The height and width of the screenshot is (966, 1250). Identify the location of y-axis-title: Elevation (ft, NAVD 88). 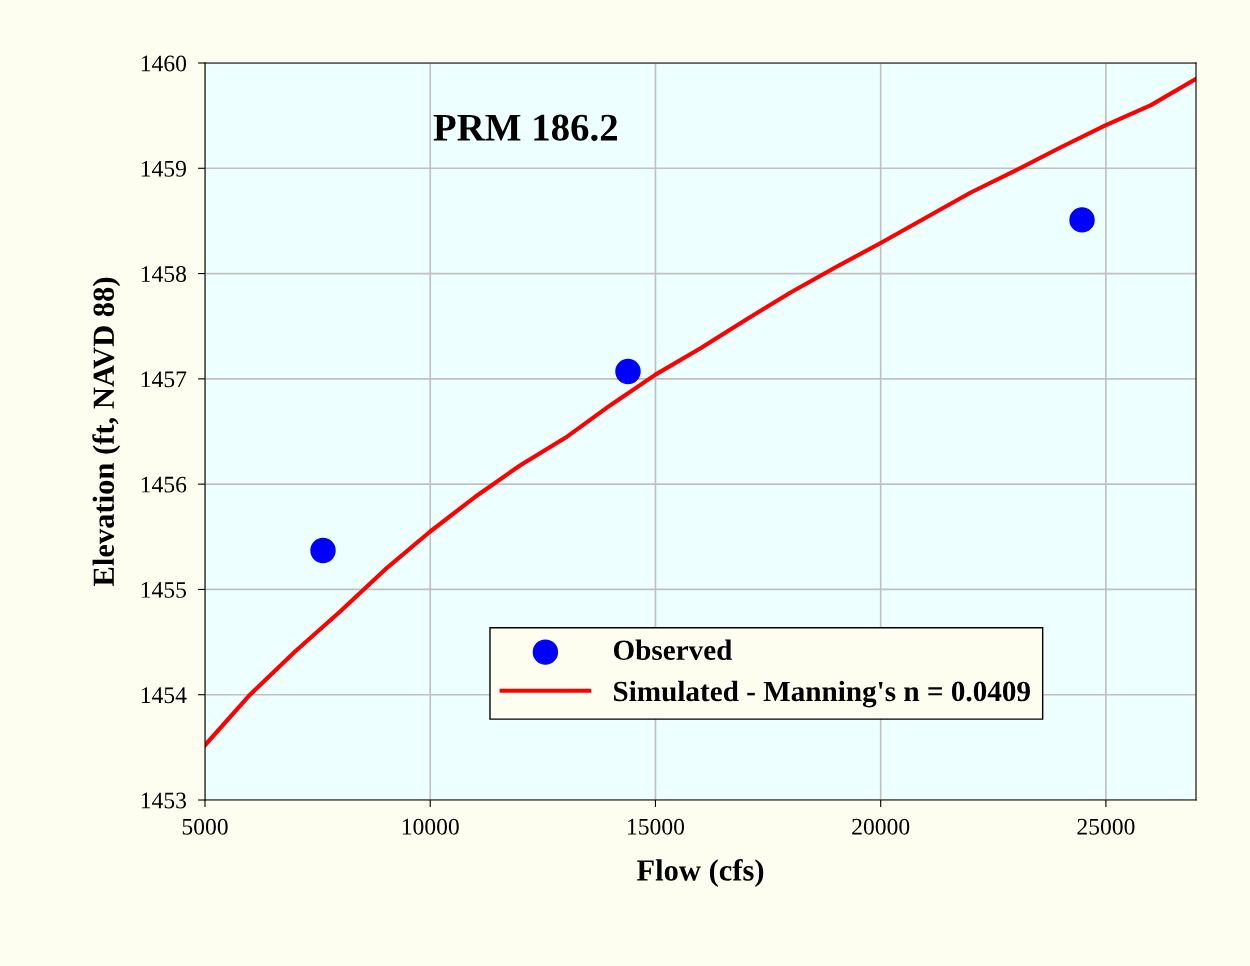
(106, 432).